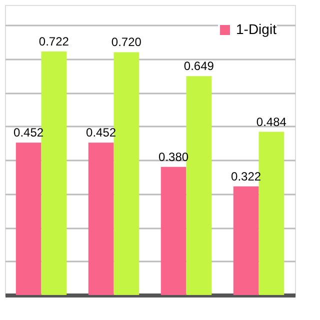 This screenshot has height=320, width=320. Describe the element at coordinates (126, 42) in the screenshot. I see `data-label: 0.720` at that location.